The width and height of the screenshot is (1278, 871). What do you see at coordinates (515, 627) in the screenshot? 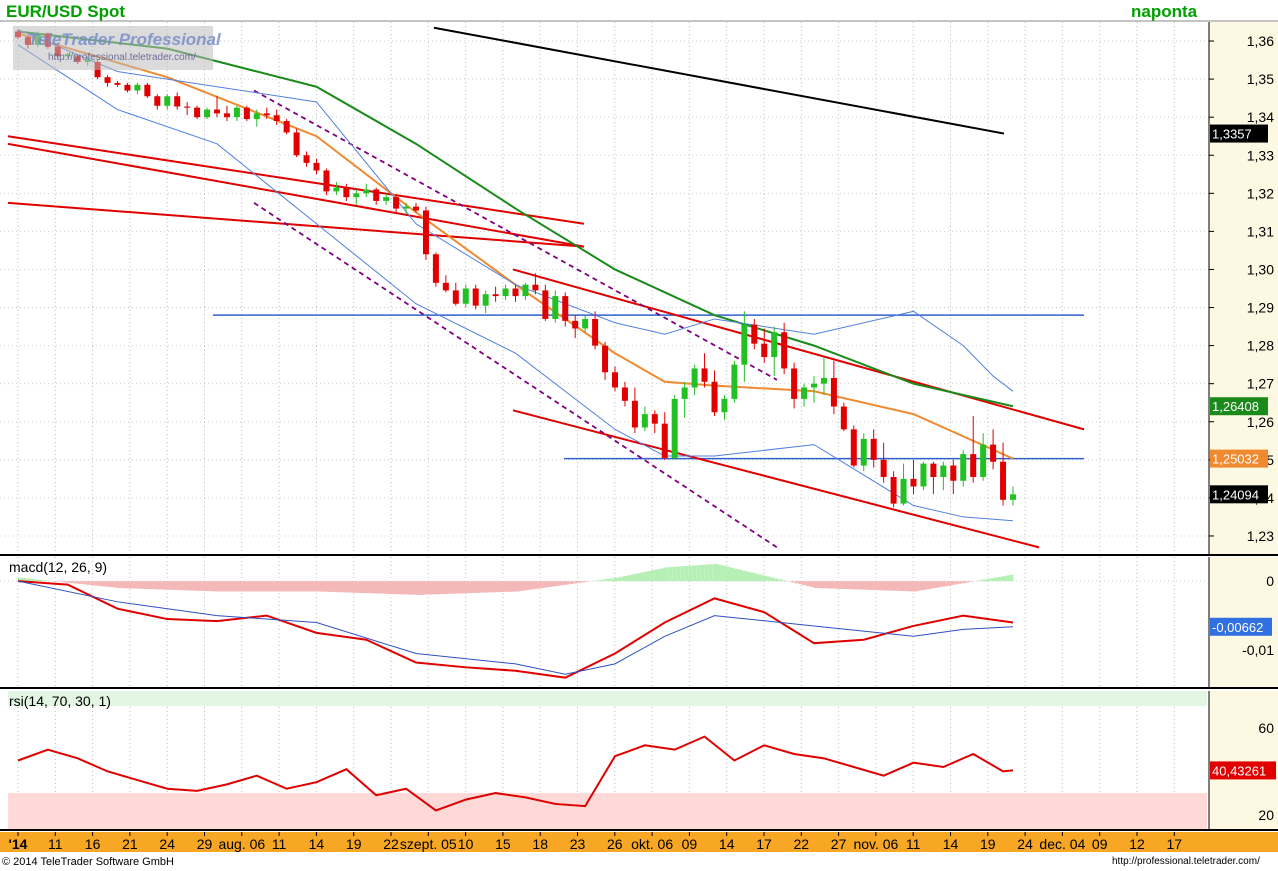
I see `macd-signal-line` at bounding box center [515, 627].